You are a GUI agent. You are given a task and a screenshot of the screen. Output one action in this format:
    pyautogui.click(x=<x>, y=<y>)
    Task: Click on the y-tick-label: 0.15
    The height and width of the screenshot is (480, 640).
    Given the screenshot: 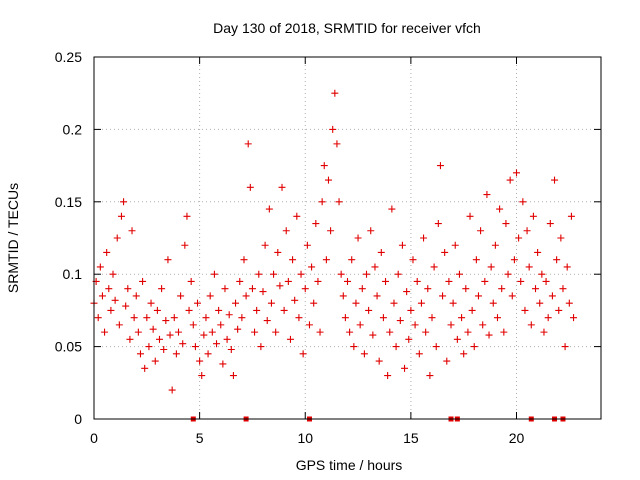 What is the action you would take?
    pyautogui.click(x=68, y=202)
    